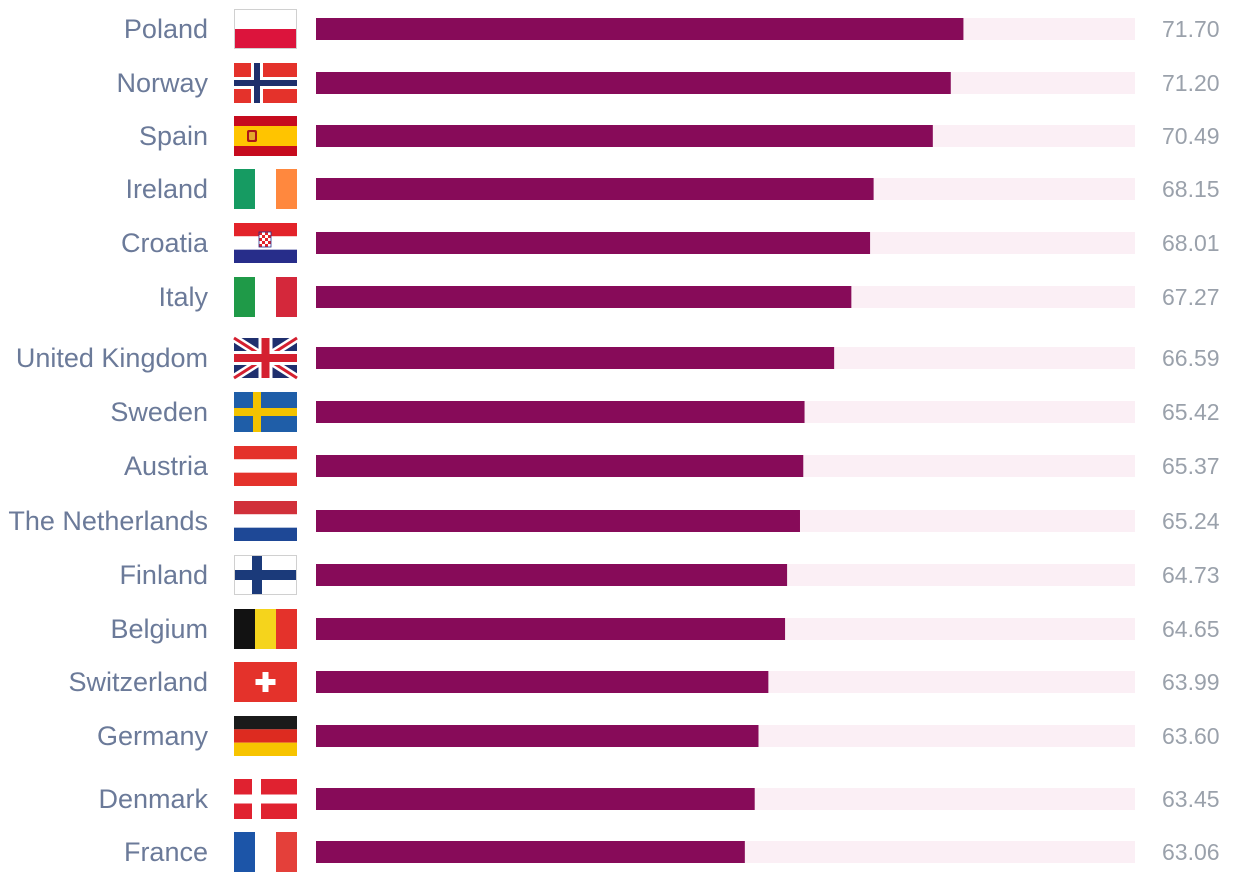  I want to click on country-label: Denmark, so click(153, 799).